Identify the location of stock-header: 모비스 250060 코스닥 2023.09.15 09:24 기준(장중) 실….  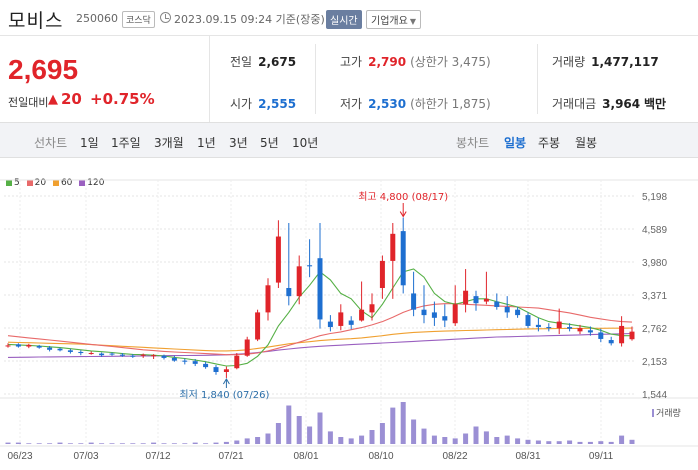
(349, 18).